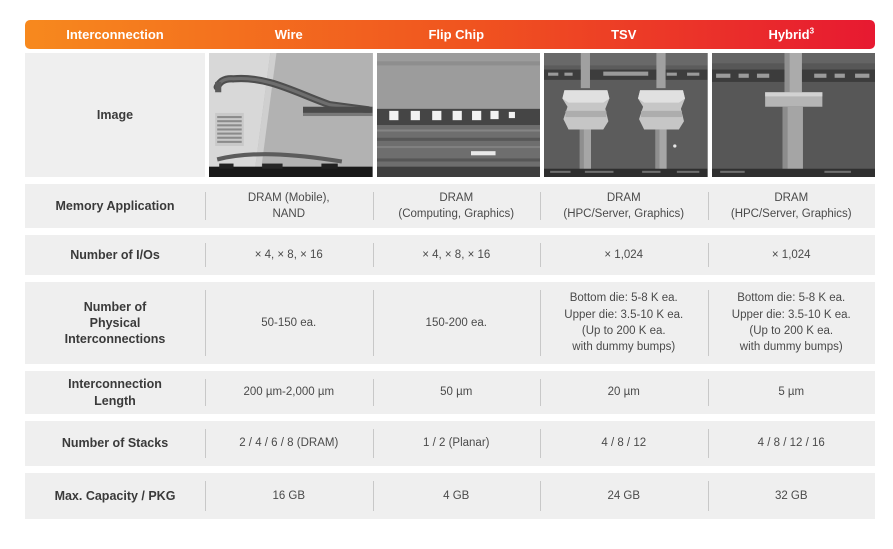 The height and width of the screenshot is (549, 893). What do you see at coordinates (791, 206) in the screenshot?
I see `memory-application-hybrid: DRAM (HPC/Server, Graphics)` at bounding box center [791, 206].